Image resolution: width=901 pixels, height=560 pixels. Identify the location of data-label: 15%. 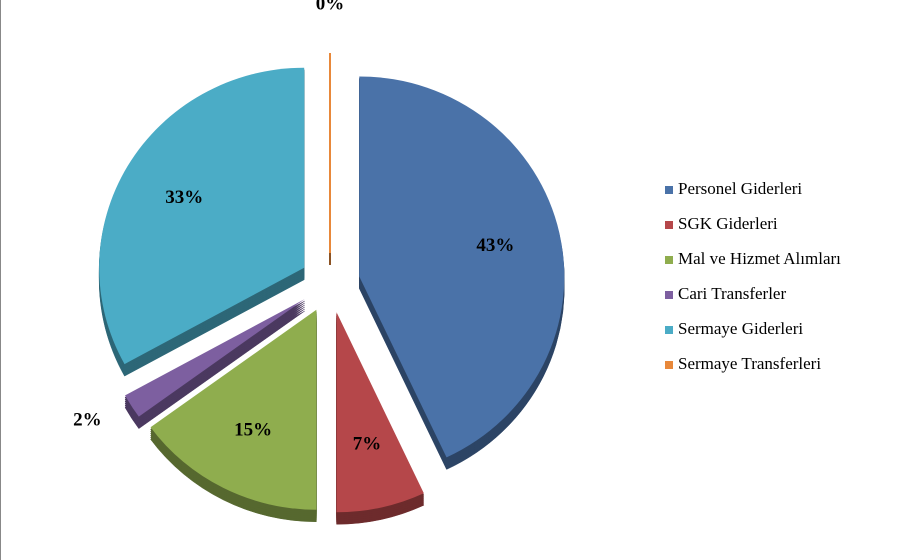
(253, 429).